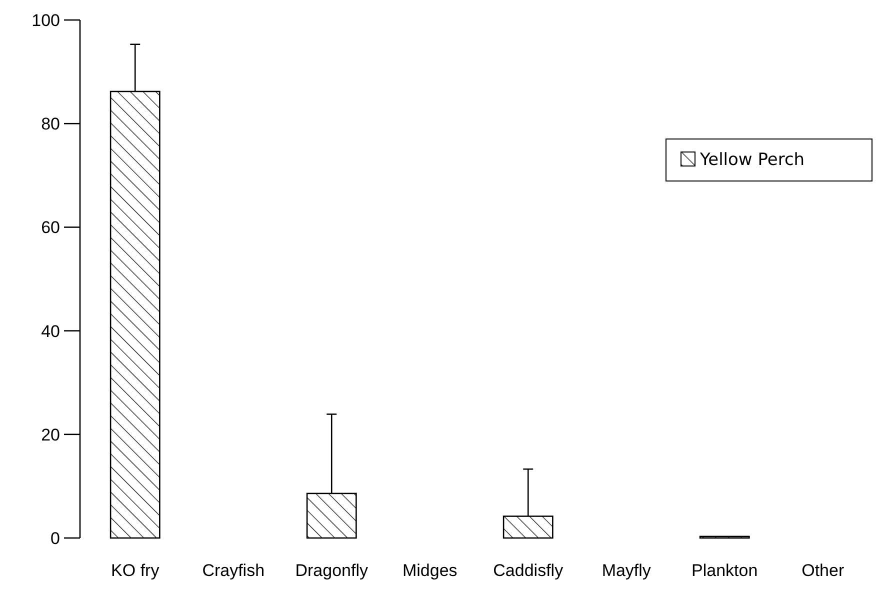 Image resolution: width=888 pixels, height=606 pixels. I want to click on y-tick-label: 80, so click(50, 124).